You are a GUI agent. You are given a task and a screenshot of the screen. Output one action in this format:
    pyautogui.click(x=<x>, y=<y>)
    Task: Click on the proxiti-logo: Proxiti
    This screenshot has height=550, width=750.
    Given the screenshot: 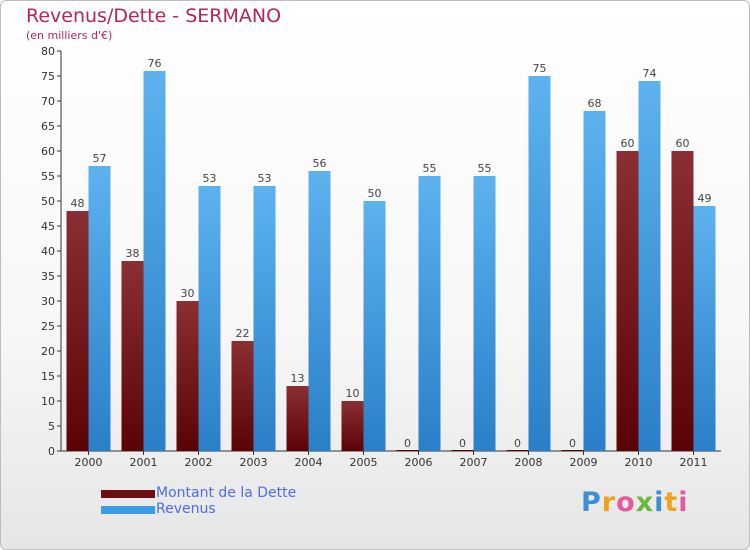 What is the action you would take?
    pyautogui.click(x=635, y=502)
    